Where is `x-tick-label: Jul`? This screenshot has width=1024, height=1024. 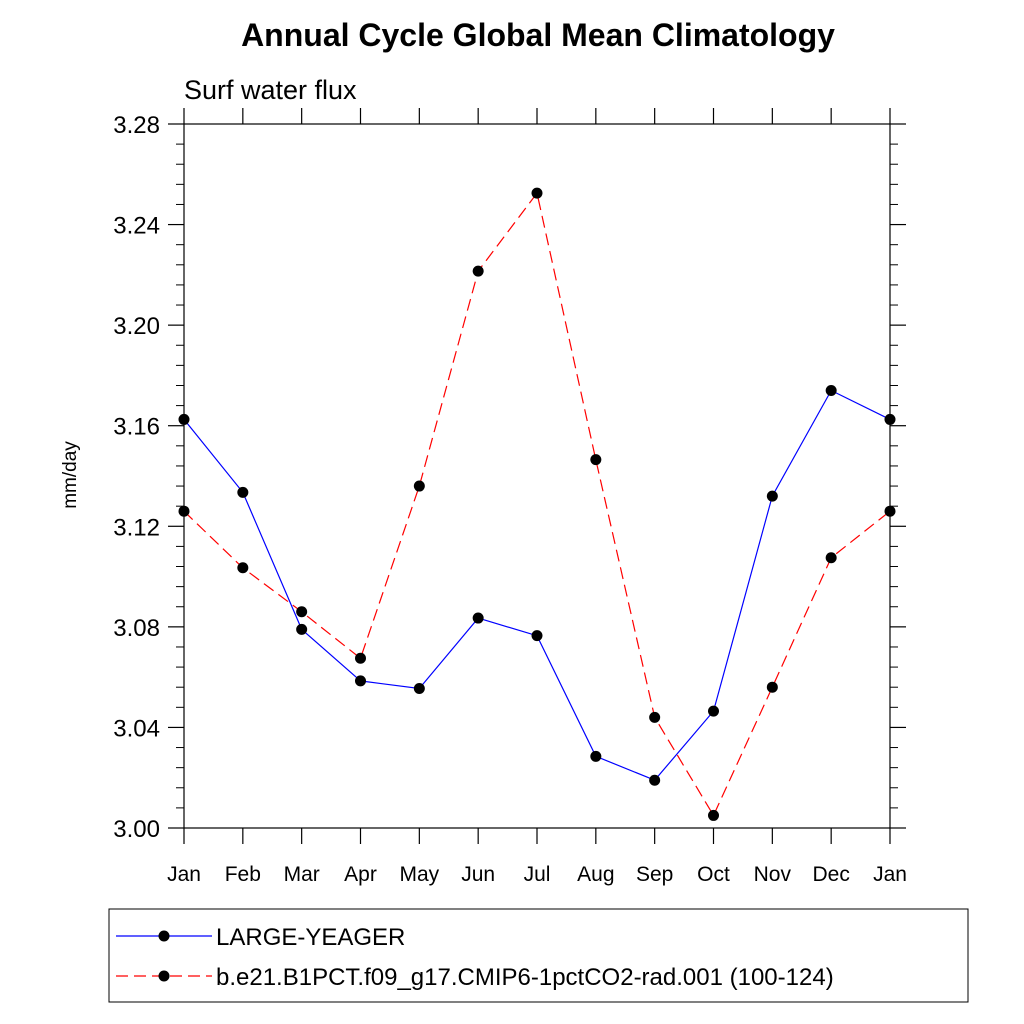
x-tick-label: Jul is located at coordinates (537, 874).